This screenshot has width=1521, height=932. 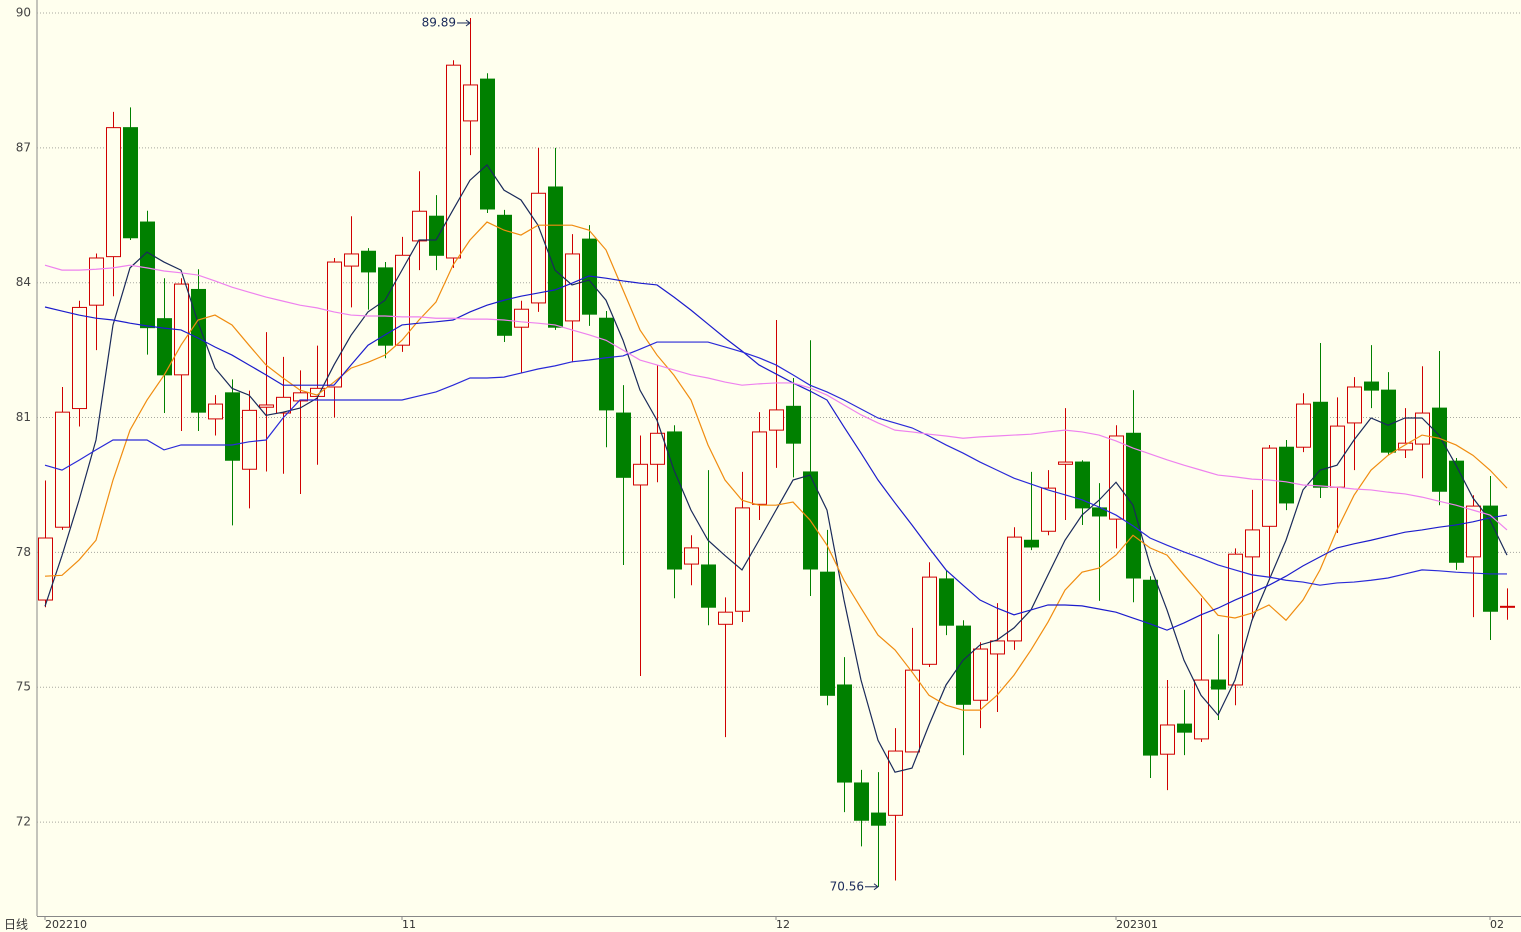 I want to click on y-tick-label: 81, so click(x=23, y=417).